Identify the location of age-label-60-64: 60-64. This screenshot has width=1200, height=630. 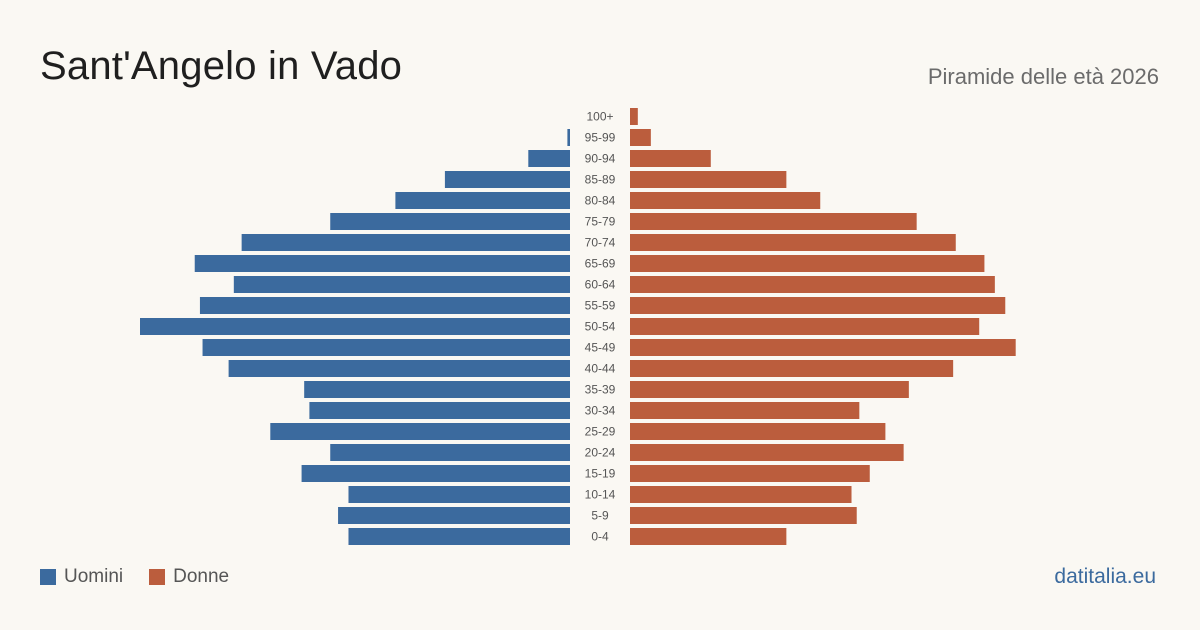
(600, 285).